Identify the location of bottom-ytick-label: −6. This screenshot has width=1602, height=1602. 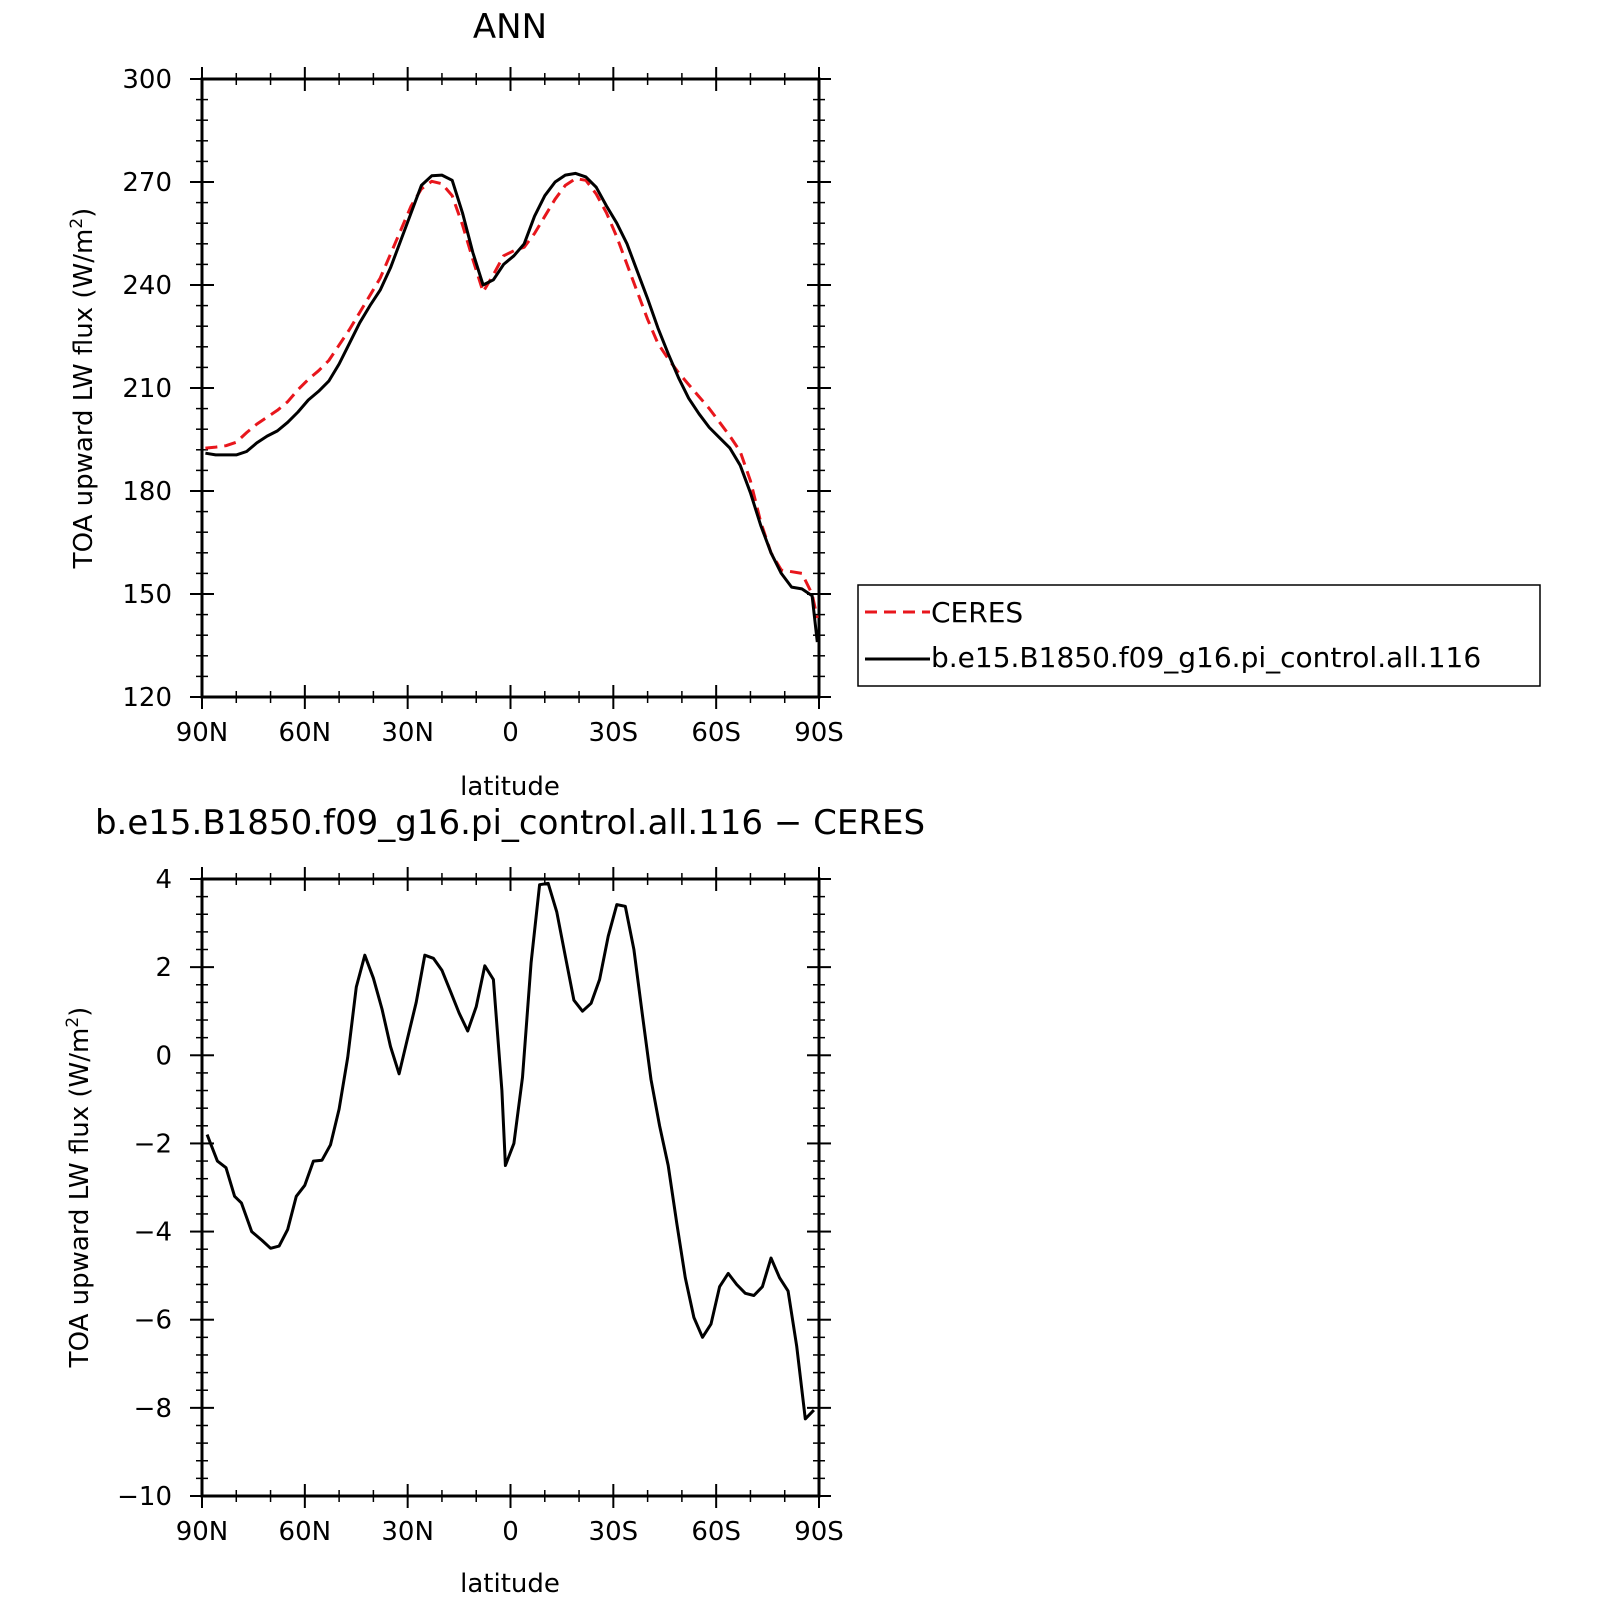
(153, 1321).